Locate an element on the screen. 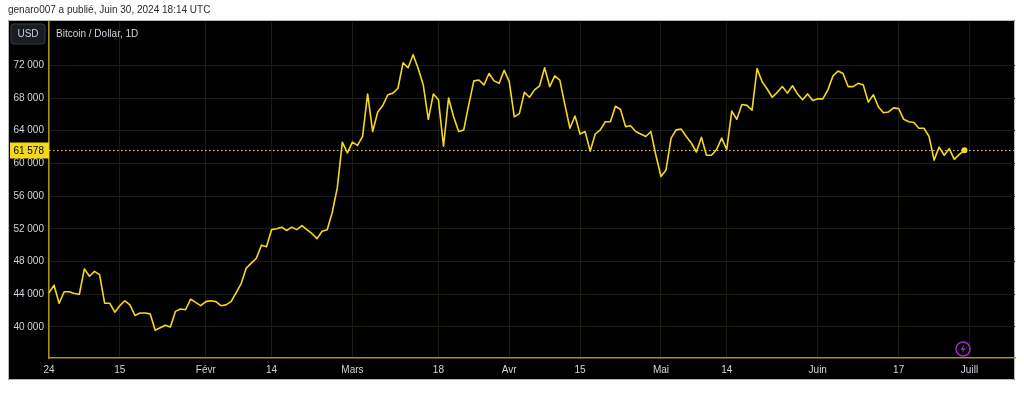 The width and height of the screenshot is (1024, 409). y-tick-label: 68 000 is located at coordinates (29, 97).